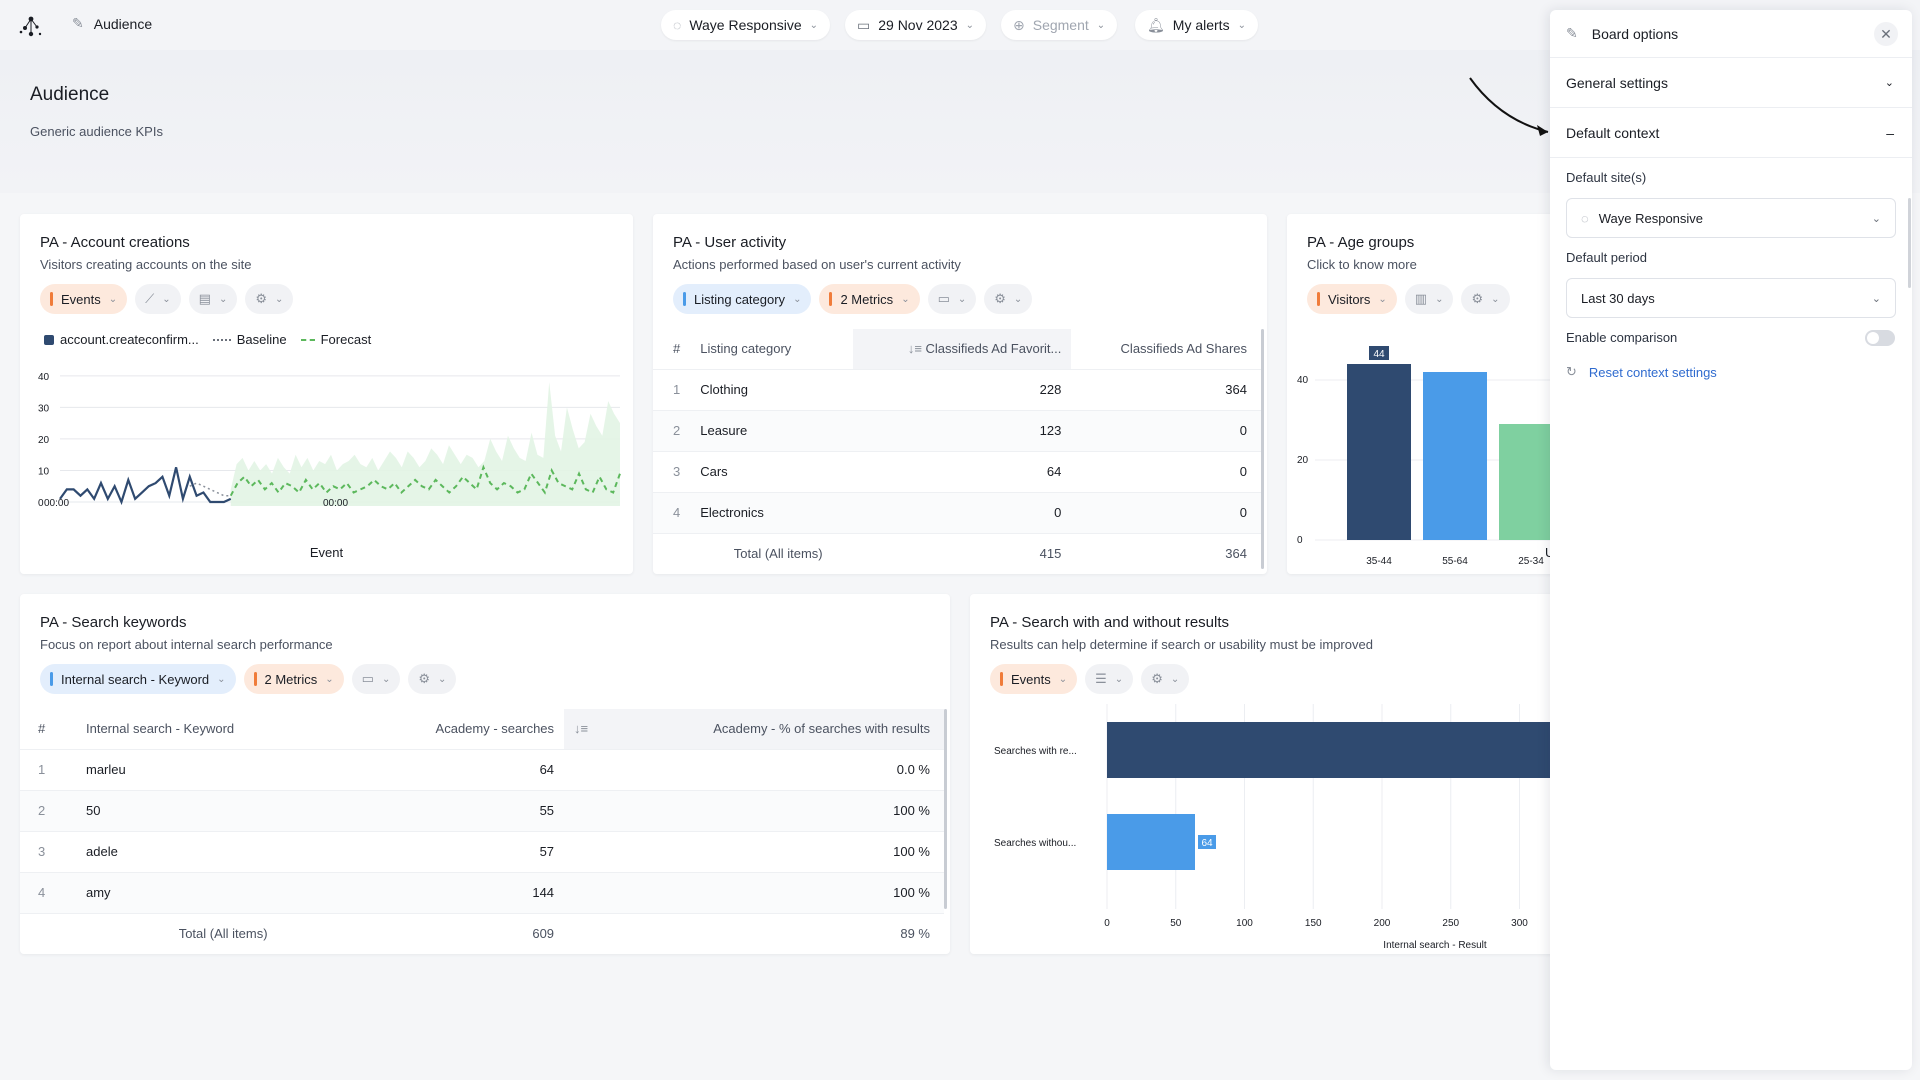 The image size is (1920, 1080). Describe the element at coordinates (1107, 923) in the screenshot. I see `x-tick-label: 0` at that location.